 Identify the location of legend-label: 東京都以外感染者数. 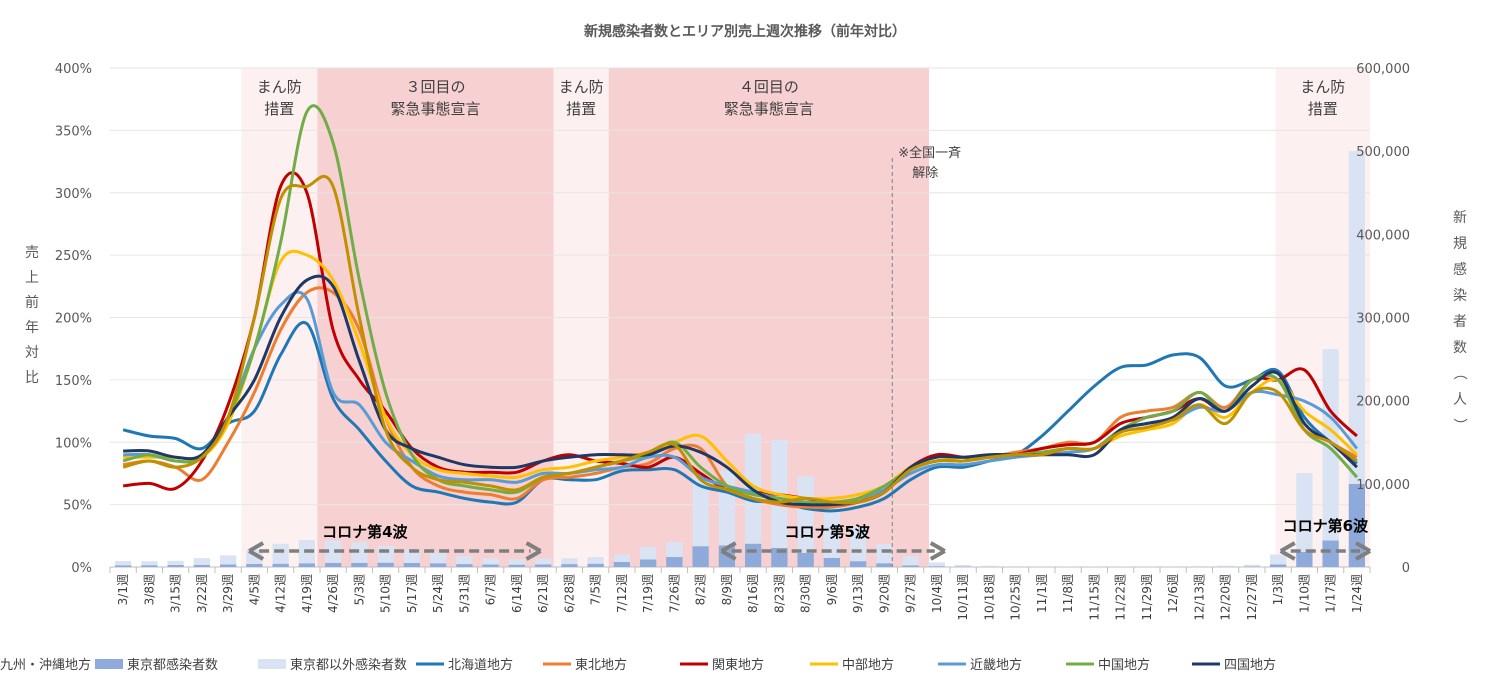
(348, 665).